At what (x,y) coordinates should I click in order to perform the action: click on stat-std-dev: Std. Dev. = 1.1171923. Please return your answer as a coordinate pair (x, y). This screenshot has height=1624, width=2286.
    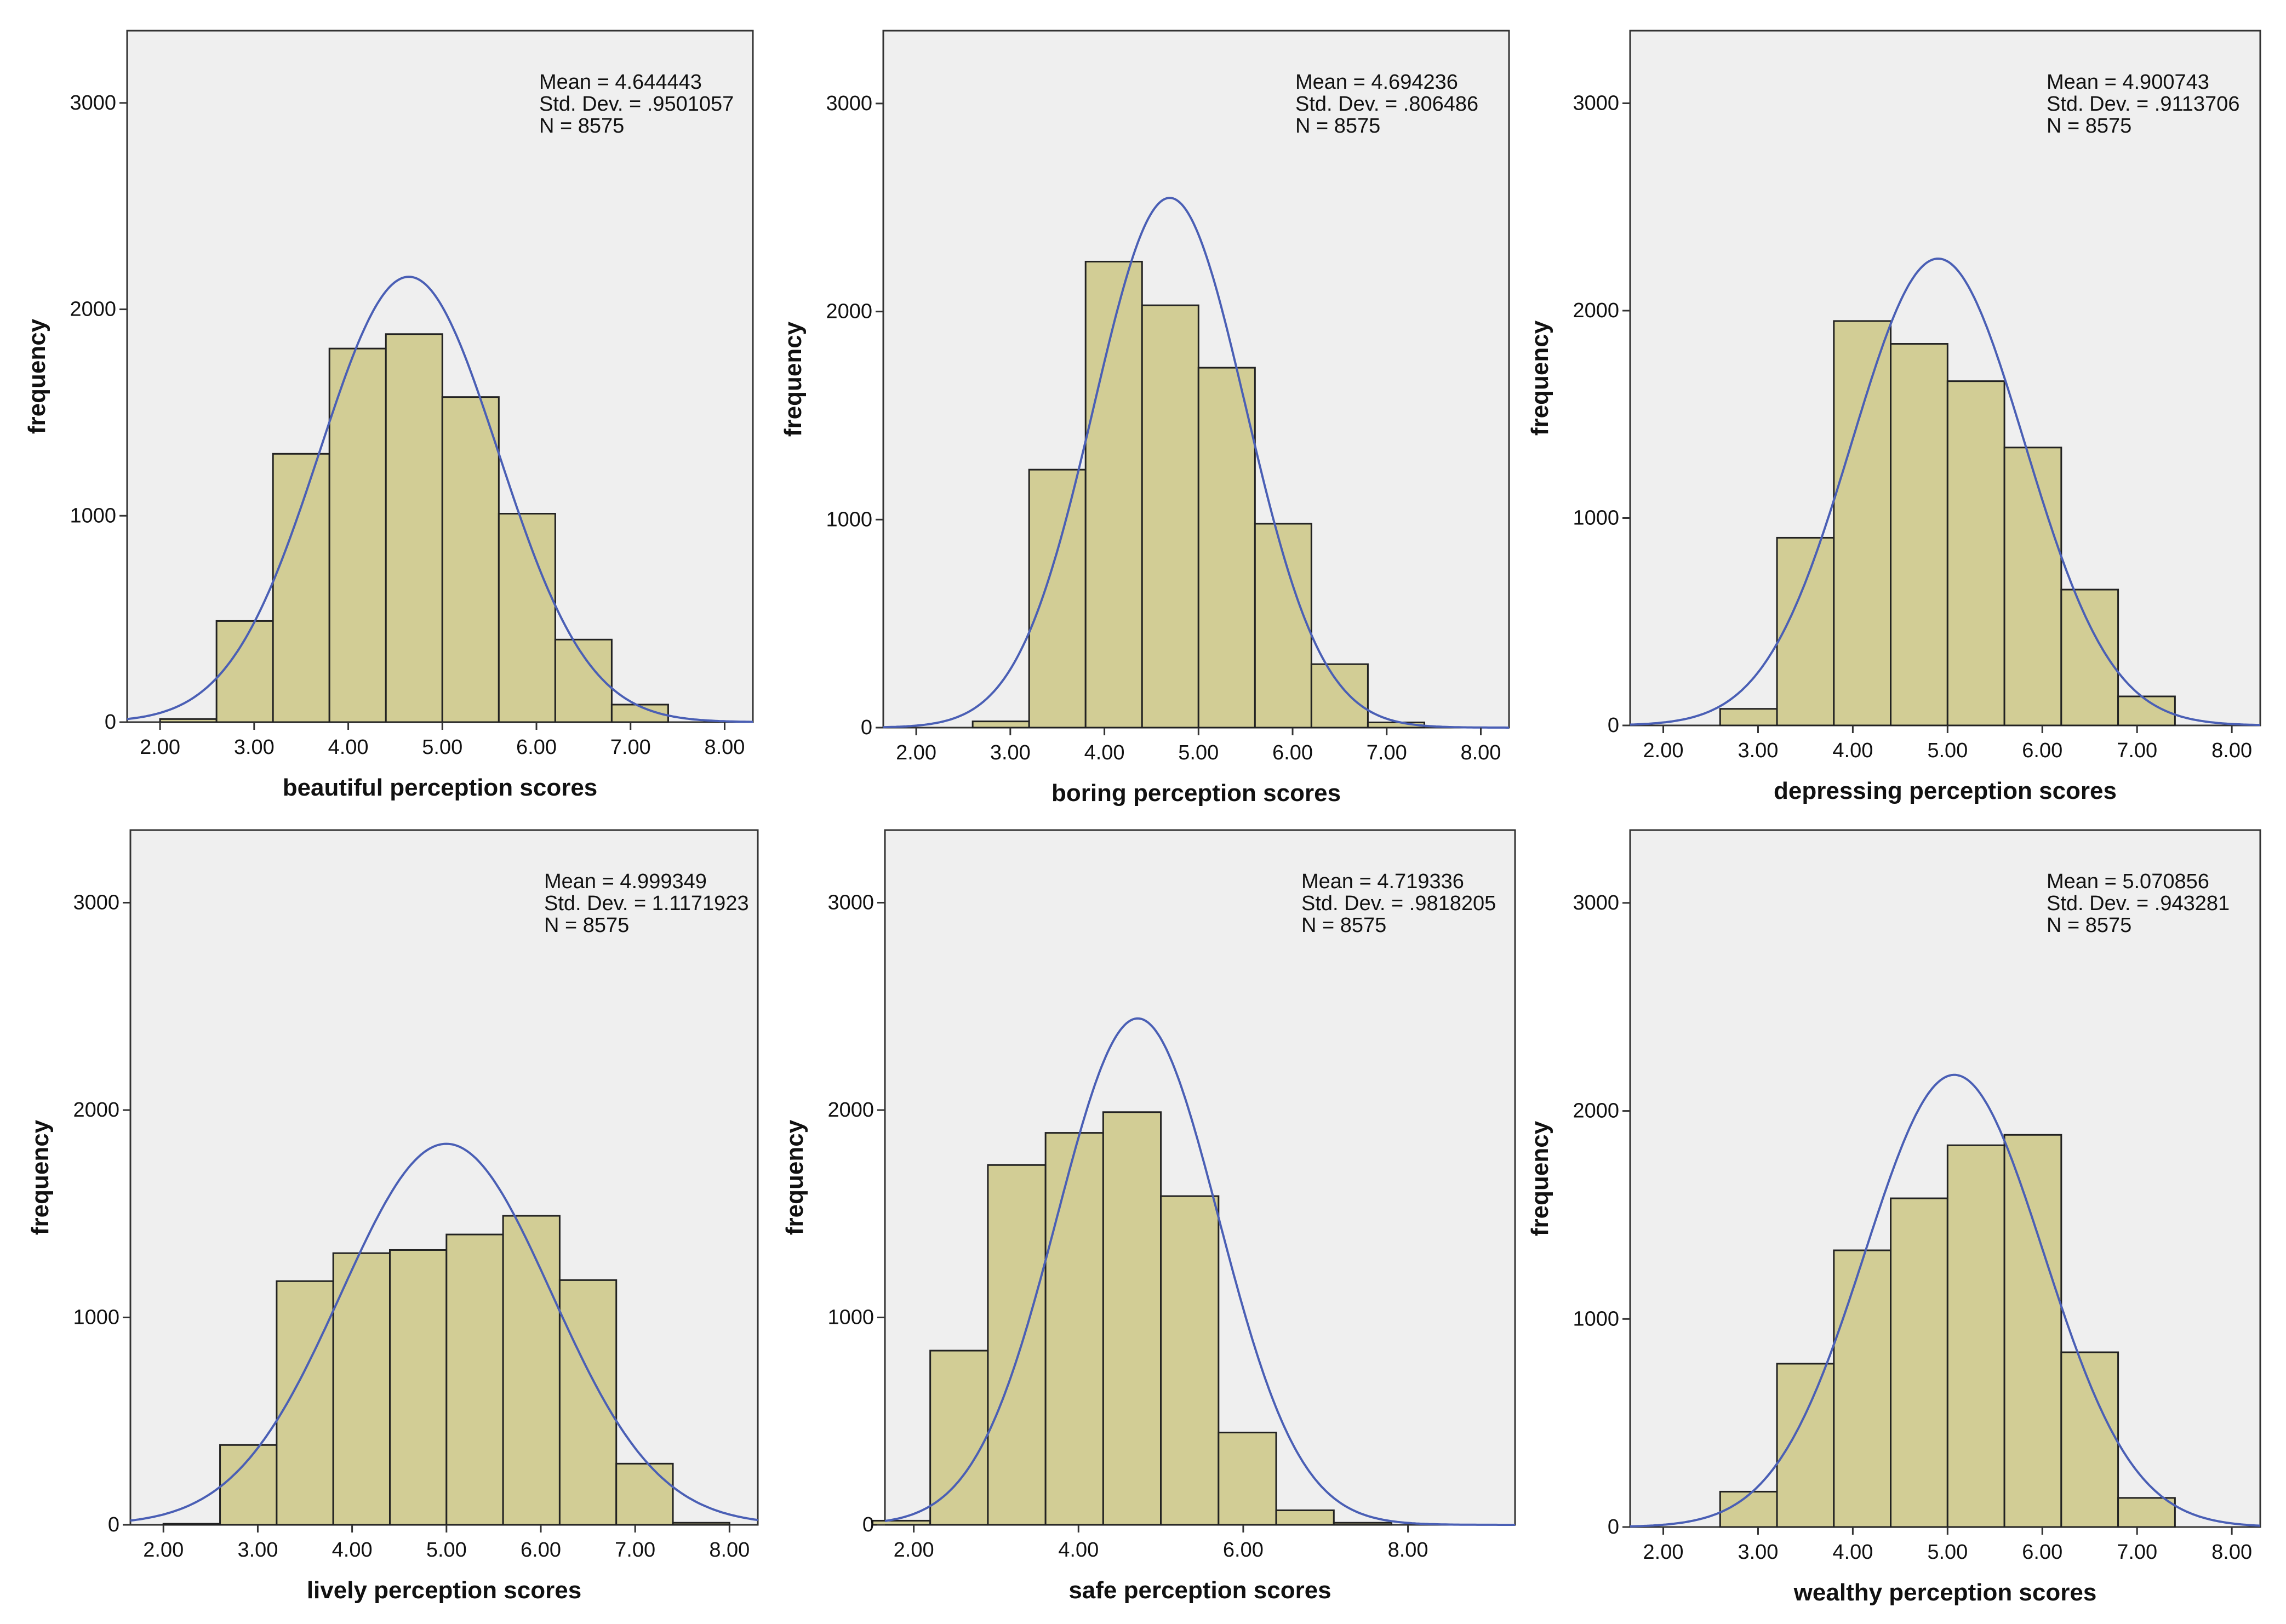
    Looking at the image, I should click on (646, 903).